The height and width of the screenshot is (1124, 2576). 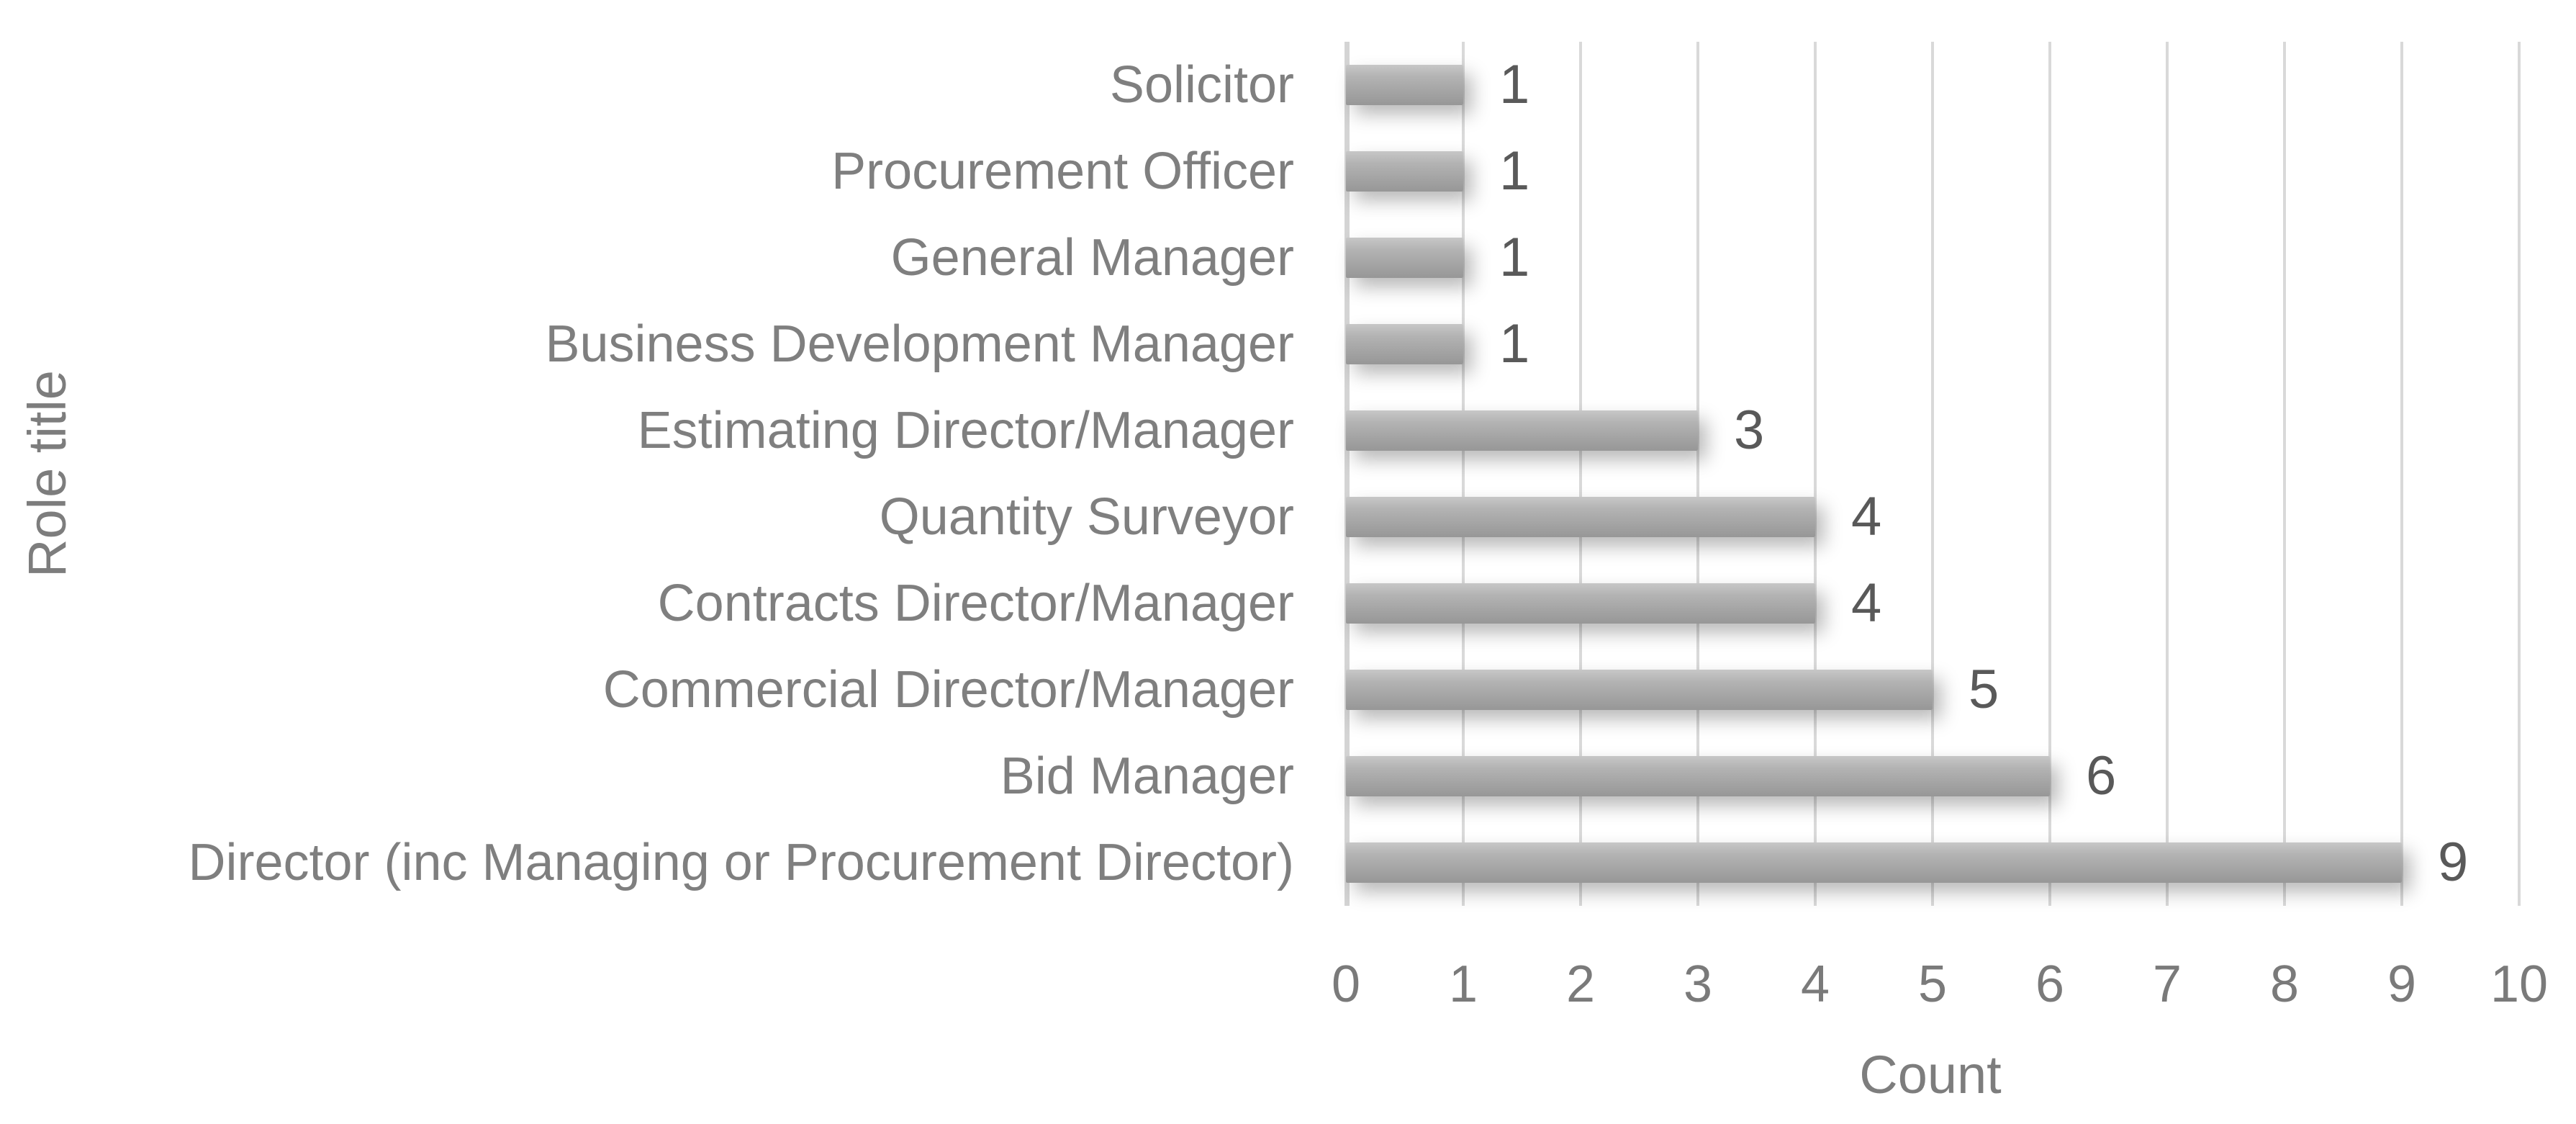 I want to click on x-tick-label: 9, so click(x=2402, y=985).